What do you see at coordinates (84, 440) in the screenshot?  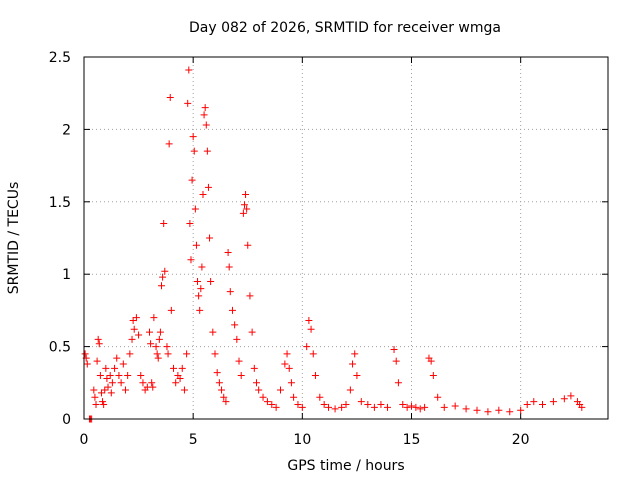 I see `x-tick-label: 0` at bounding box center [84, 440].